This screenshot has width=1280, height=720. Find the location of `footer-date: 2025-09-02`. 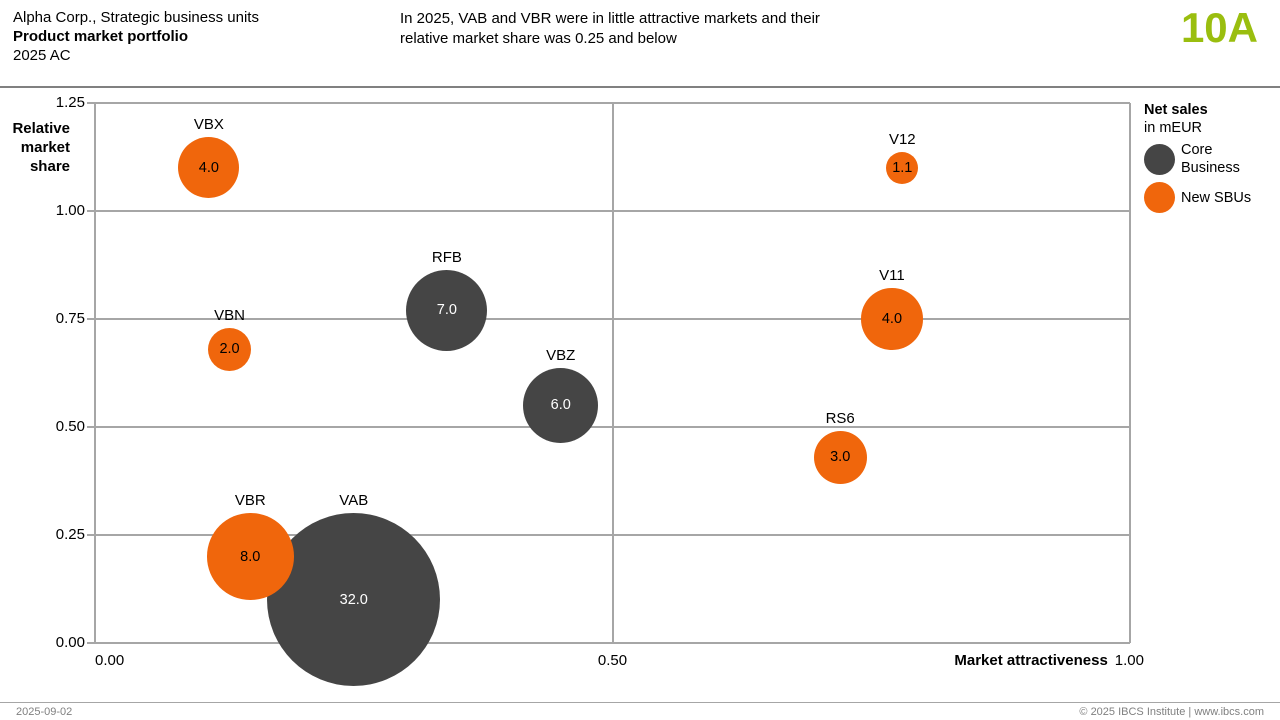

footer-date: 2025-09-02 is located at coordinates (44, 712).